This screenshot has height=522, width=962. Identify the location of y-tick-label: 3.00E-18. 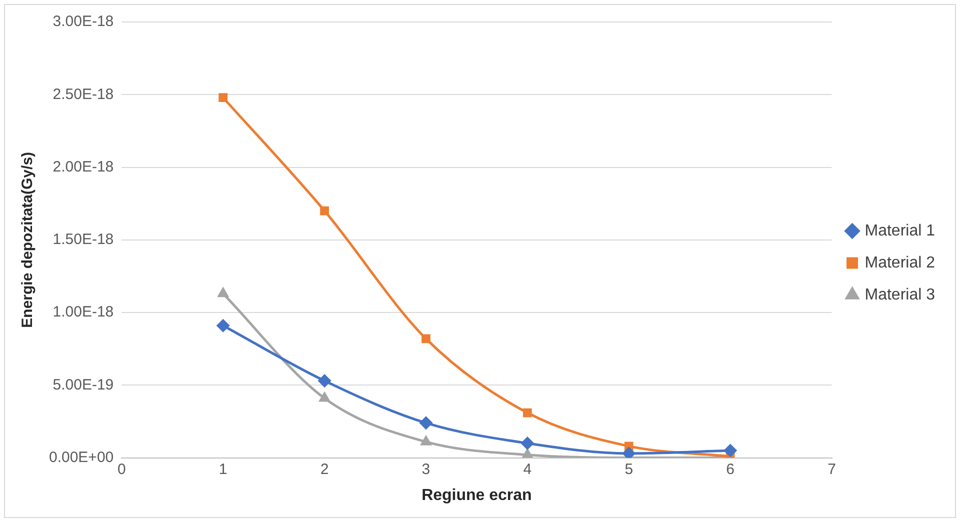
(83, 21).